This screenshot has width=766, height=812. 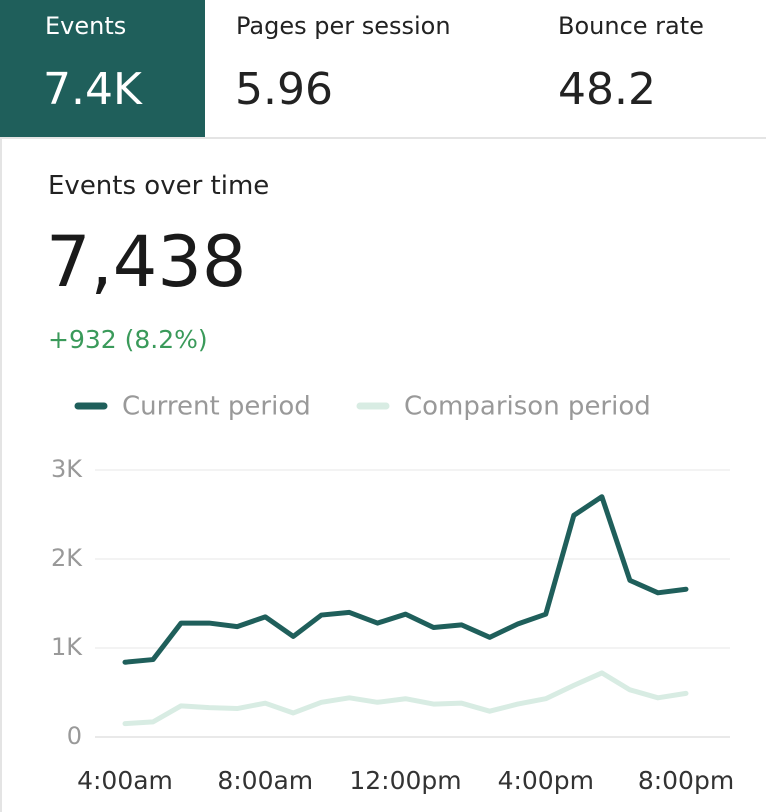 What do you see at coordinates (67, 558) in the screenshot?
I see `y-tick-label: 2K` at bounding box center [67, 558].